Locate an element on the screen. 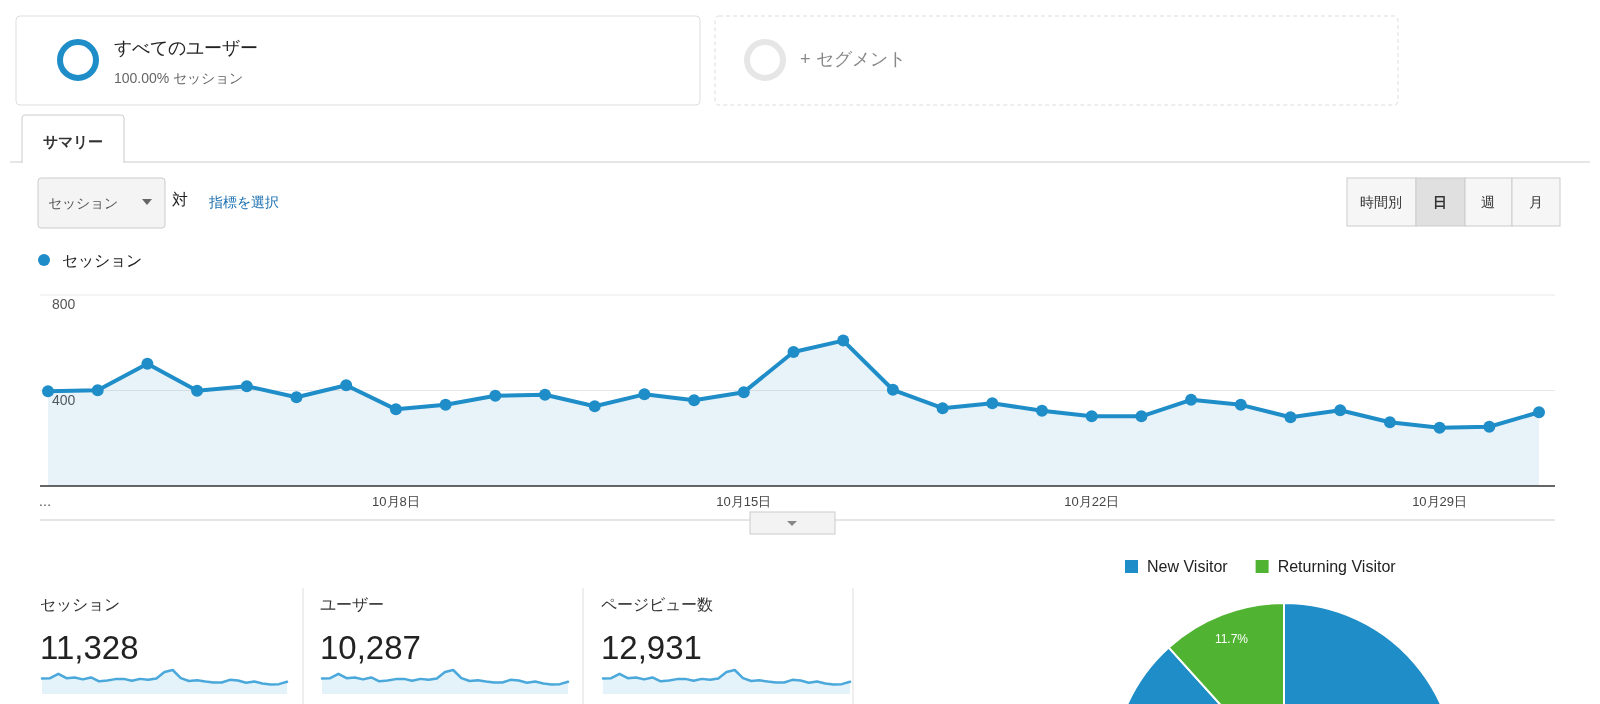 The width and height of the screenshot is (1600, 704). y-tick-label: 400 is located at coordinates (64, 399).